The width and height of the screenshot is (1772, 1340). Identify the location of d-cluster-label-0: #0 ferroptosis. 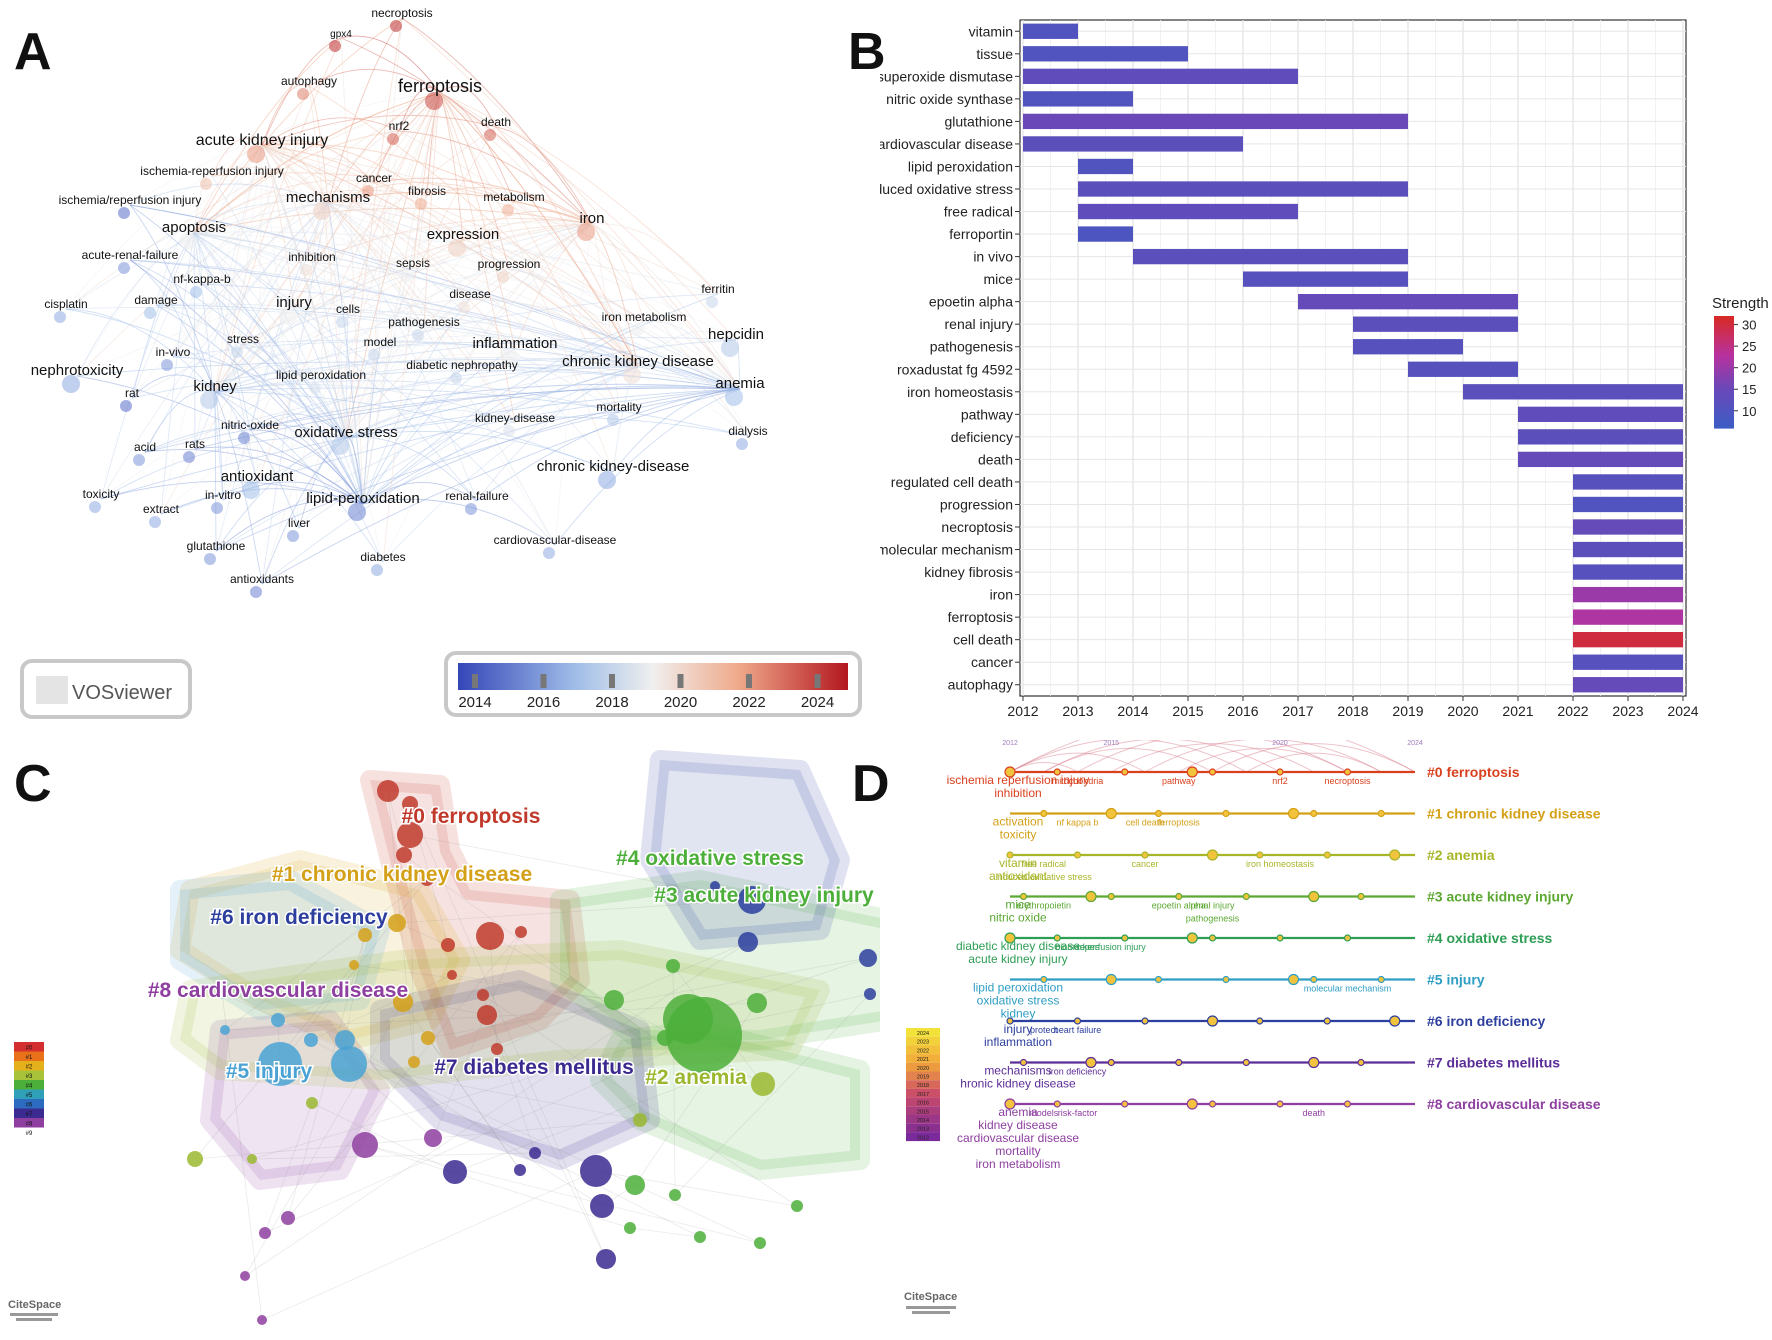
(1473, 772).